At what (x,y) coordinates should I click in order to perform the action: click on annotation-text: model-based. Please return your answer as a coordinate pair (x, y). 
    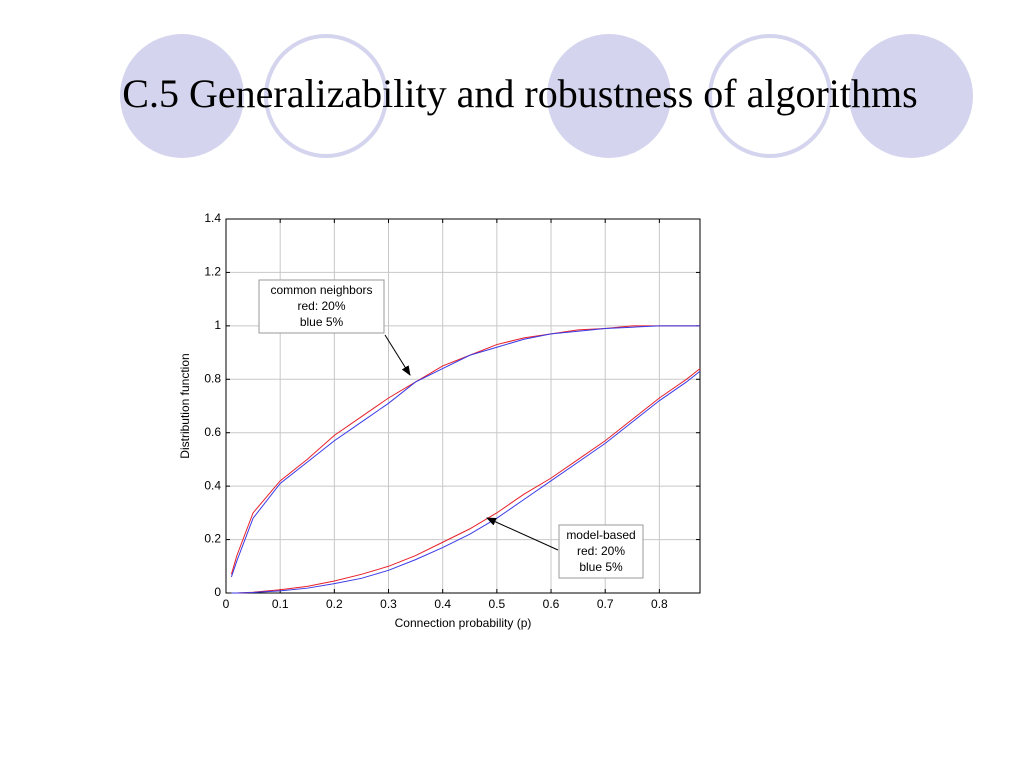
    Looking at the image, I should click on (600, 535).